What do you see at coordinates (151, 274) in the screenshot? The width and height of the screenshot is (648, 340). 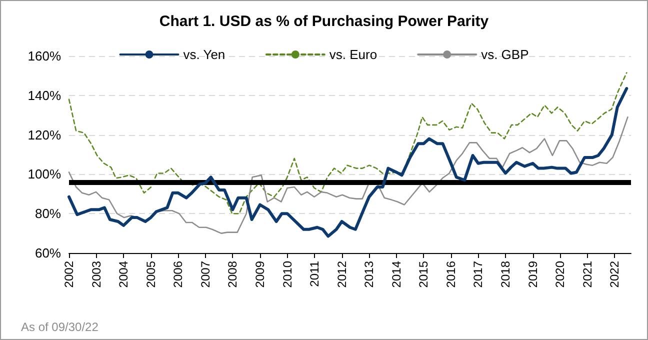 I see `x-tick-label: 2005` at bounding box center [151, 274].